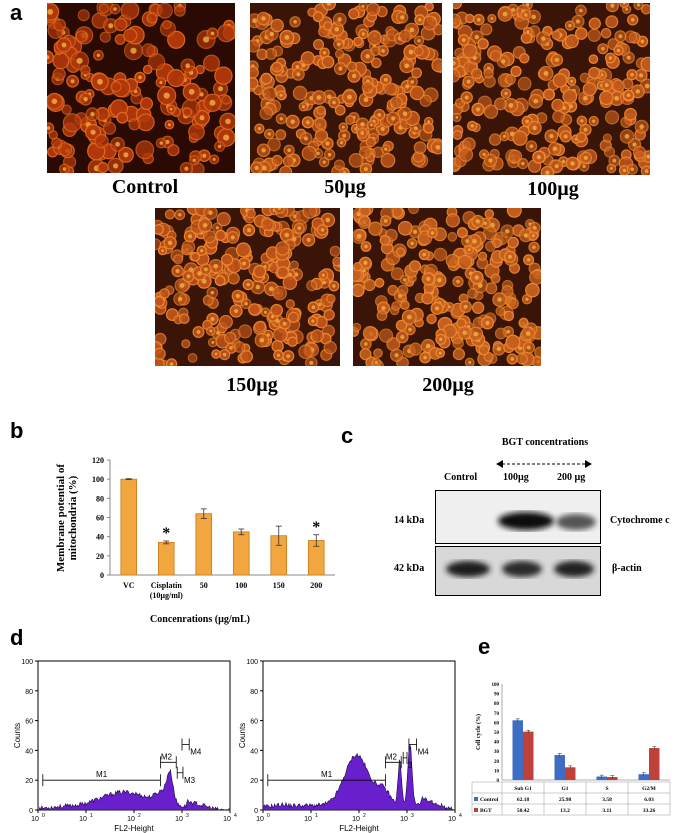  What do you see at coordinates (129, 585) in the screenshot?
I see `chart-b-xtick: VC` at bounding box center [129, 585].